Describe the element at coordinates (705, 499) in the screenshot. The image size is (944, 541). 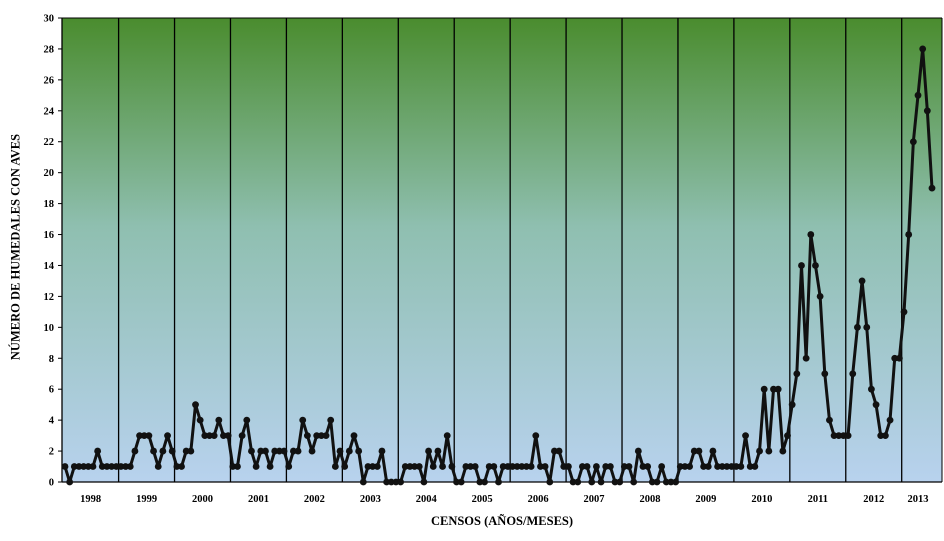
I see `x-tick-label: 2009` at that location.